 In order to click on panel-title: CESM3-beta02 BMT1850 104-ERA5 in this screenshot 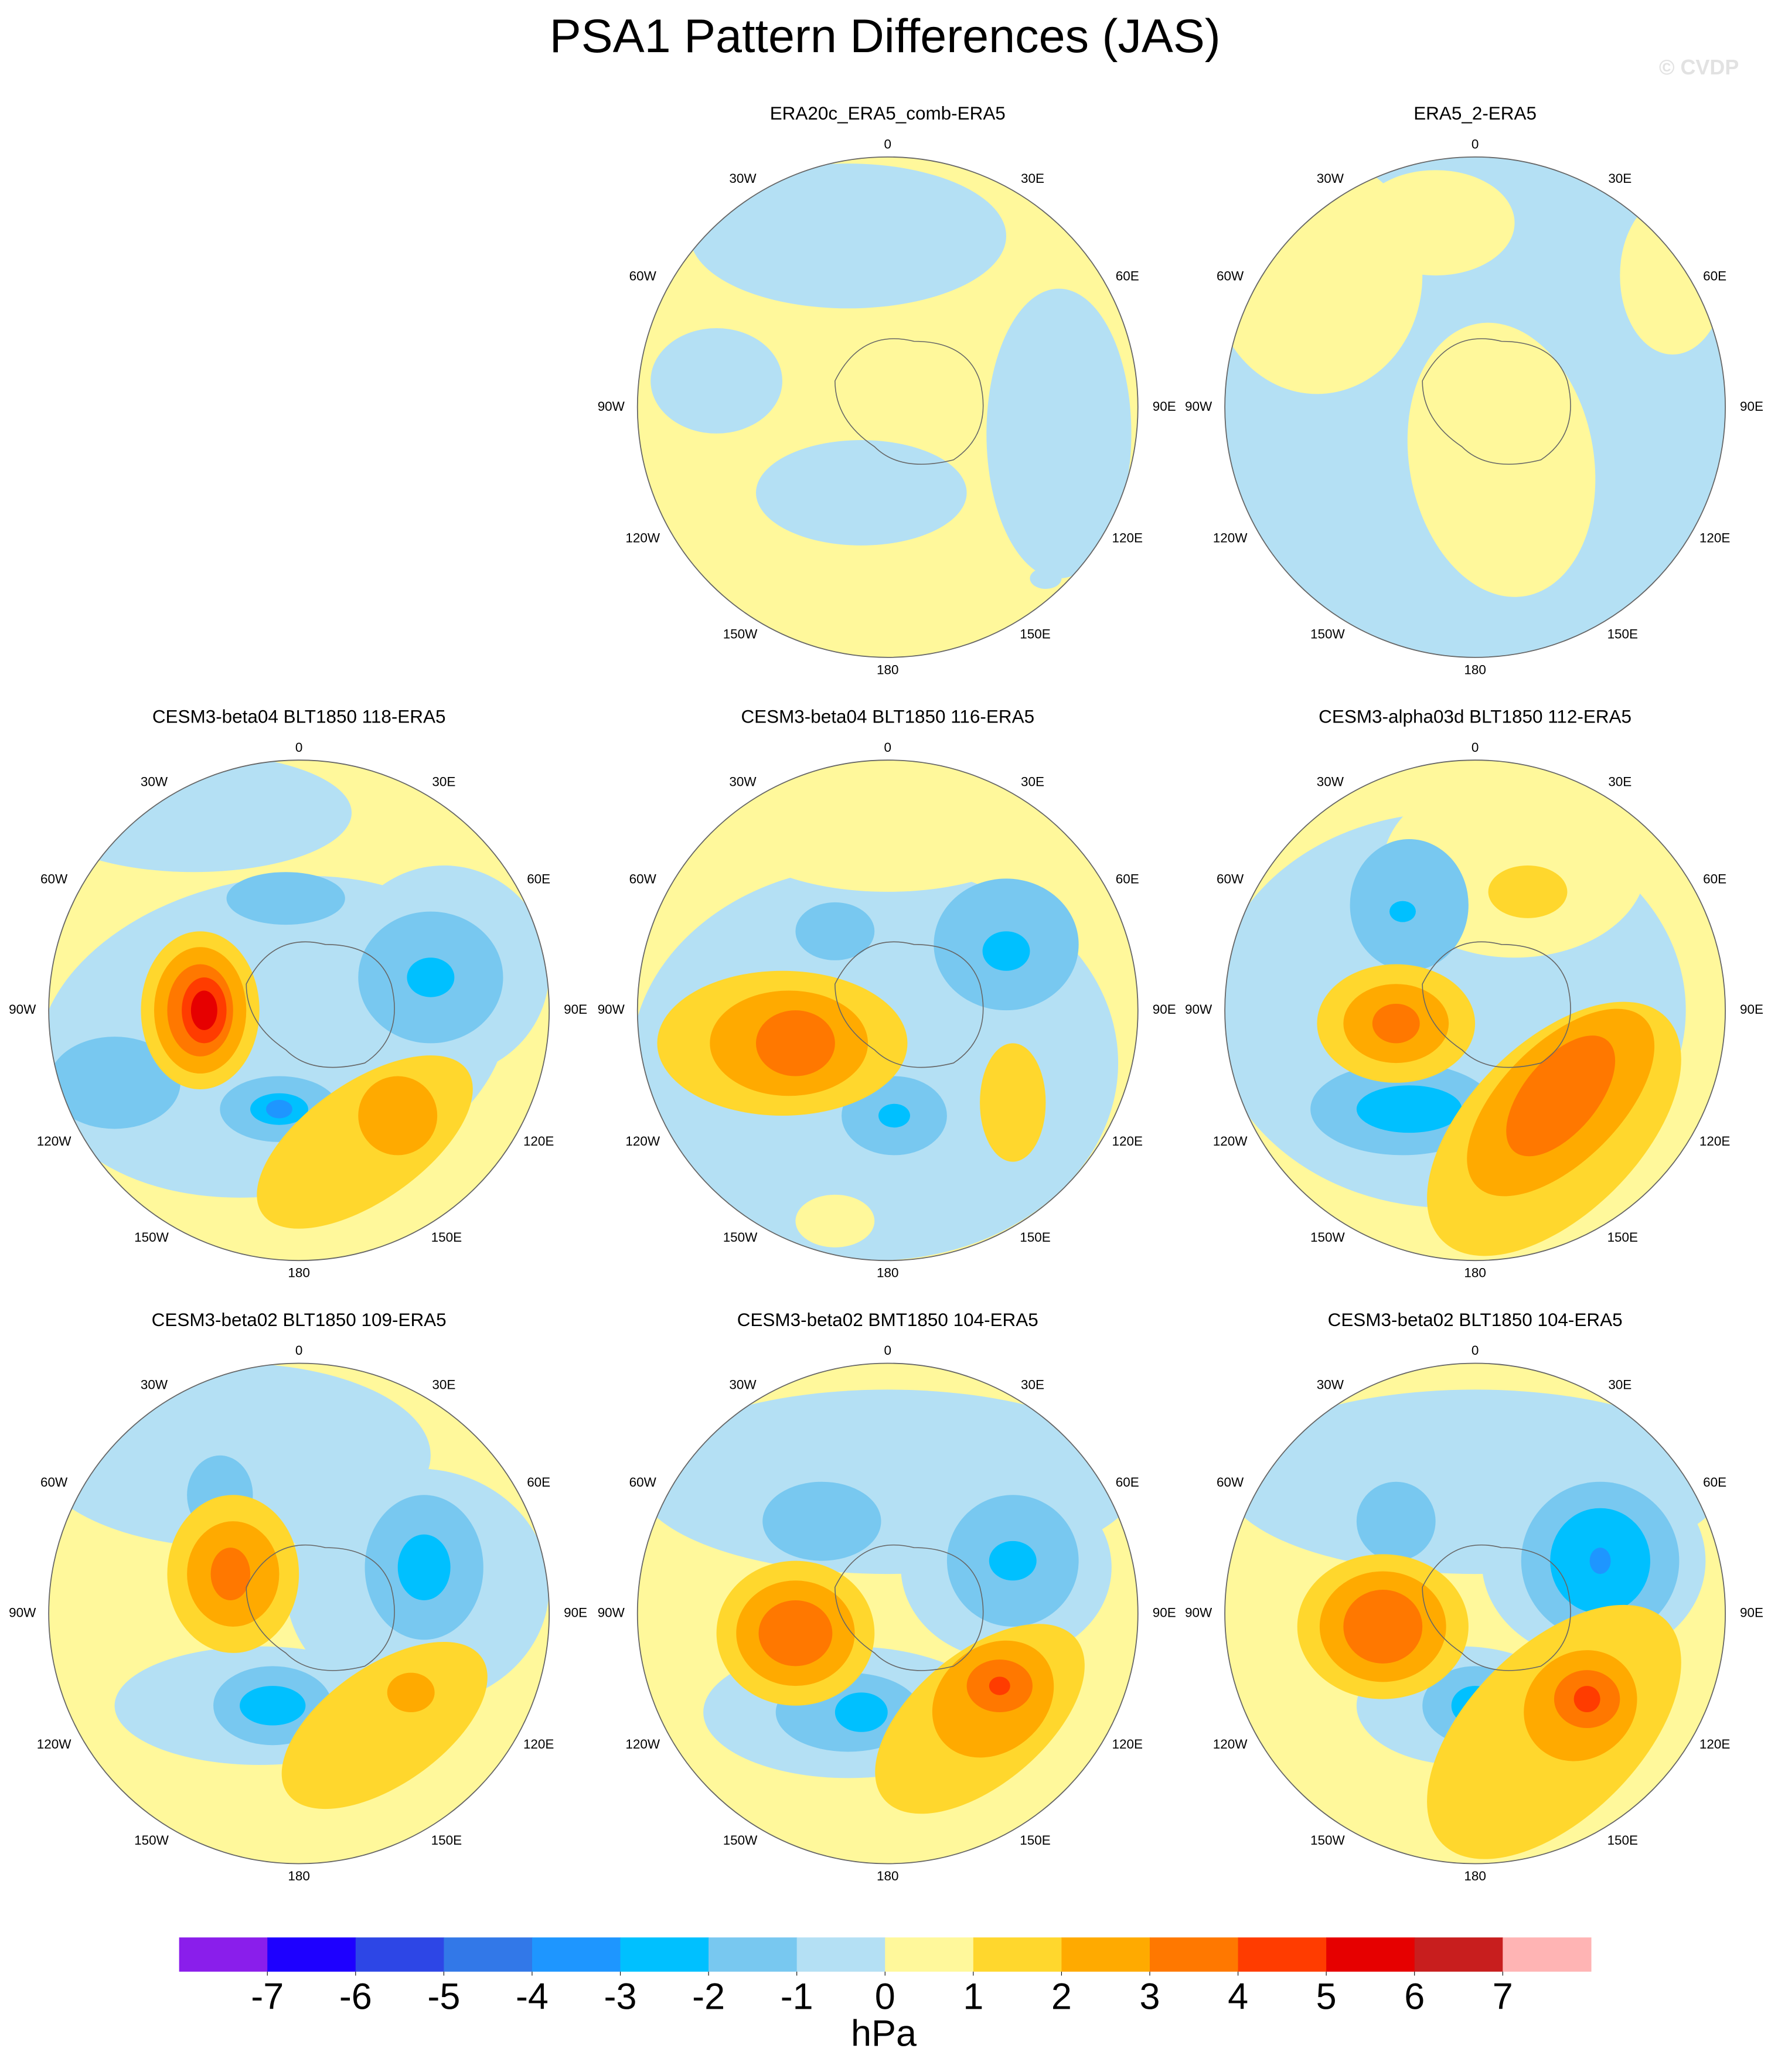, I will do `click(887, 1320)`.